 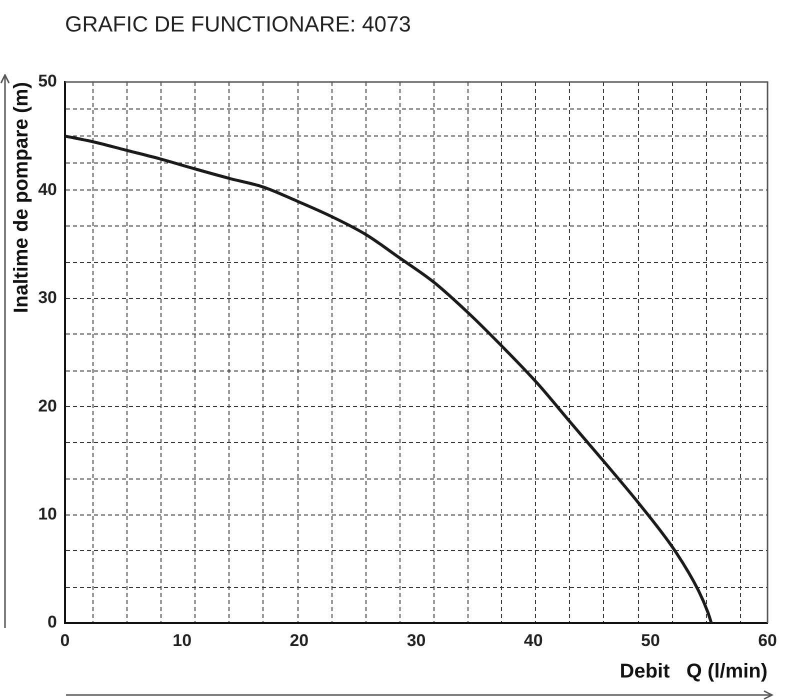 I want to click on chart-title: GRAFIC DE FUNCTIONARE: 4073, so click(x=238, y=23).